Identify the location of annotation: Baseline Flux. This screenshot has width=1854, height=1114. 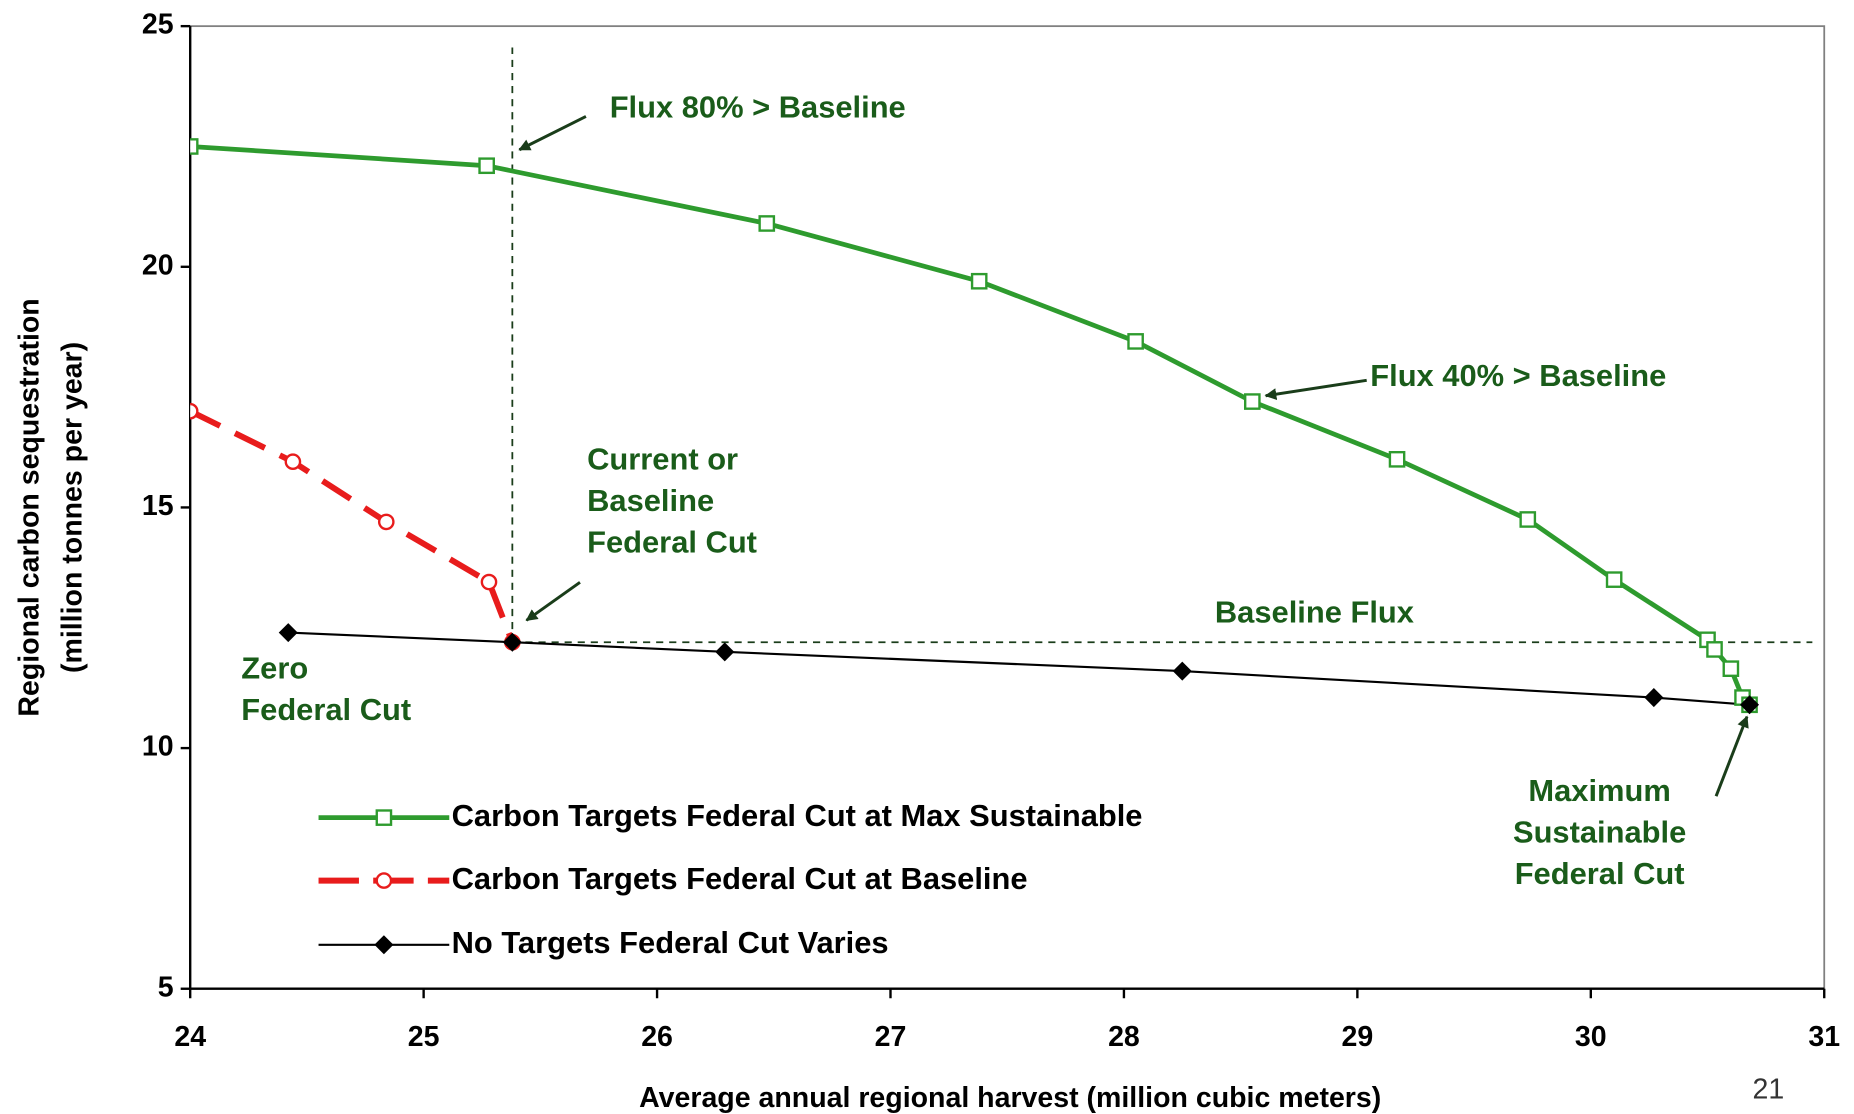
(1314, 612).